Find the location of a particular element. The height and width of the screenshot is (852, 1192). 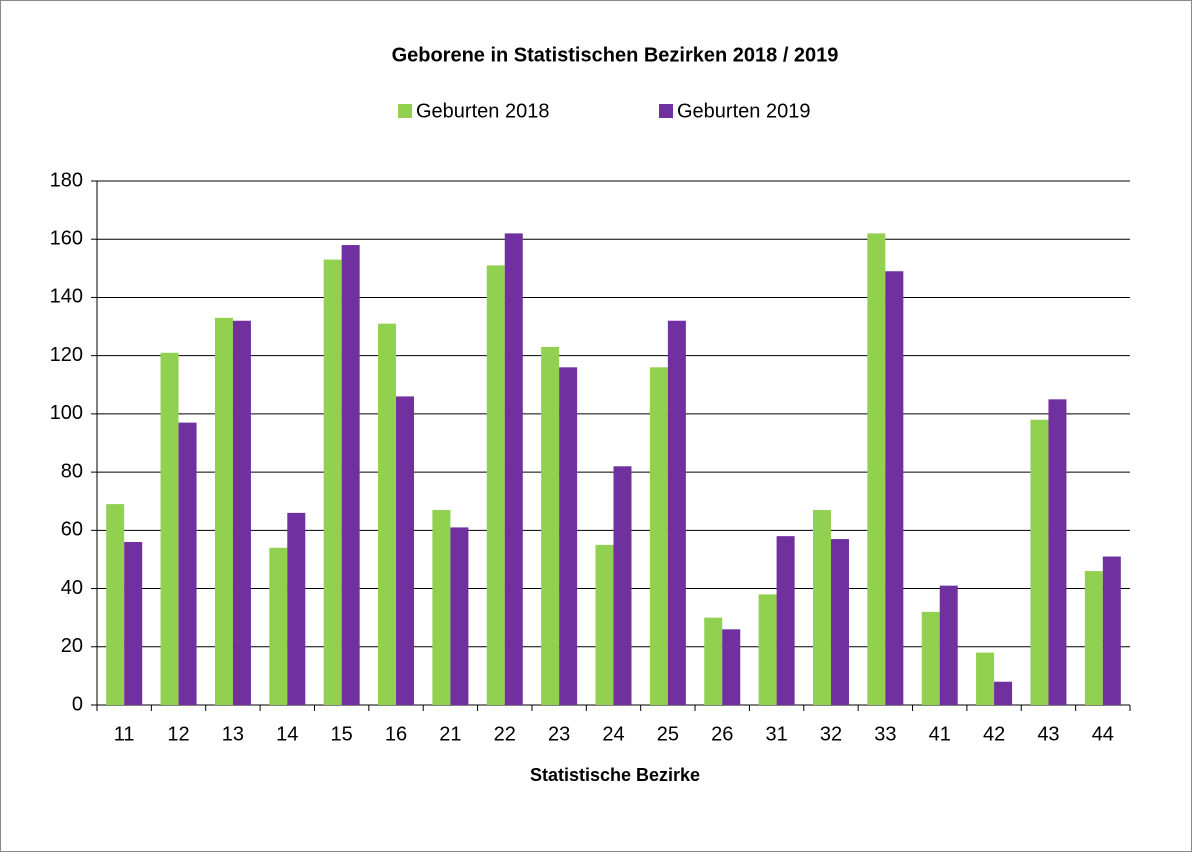

x-tick-label: 41 is located at coordinates (940, 734).